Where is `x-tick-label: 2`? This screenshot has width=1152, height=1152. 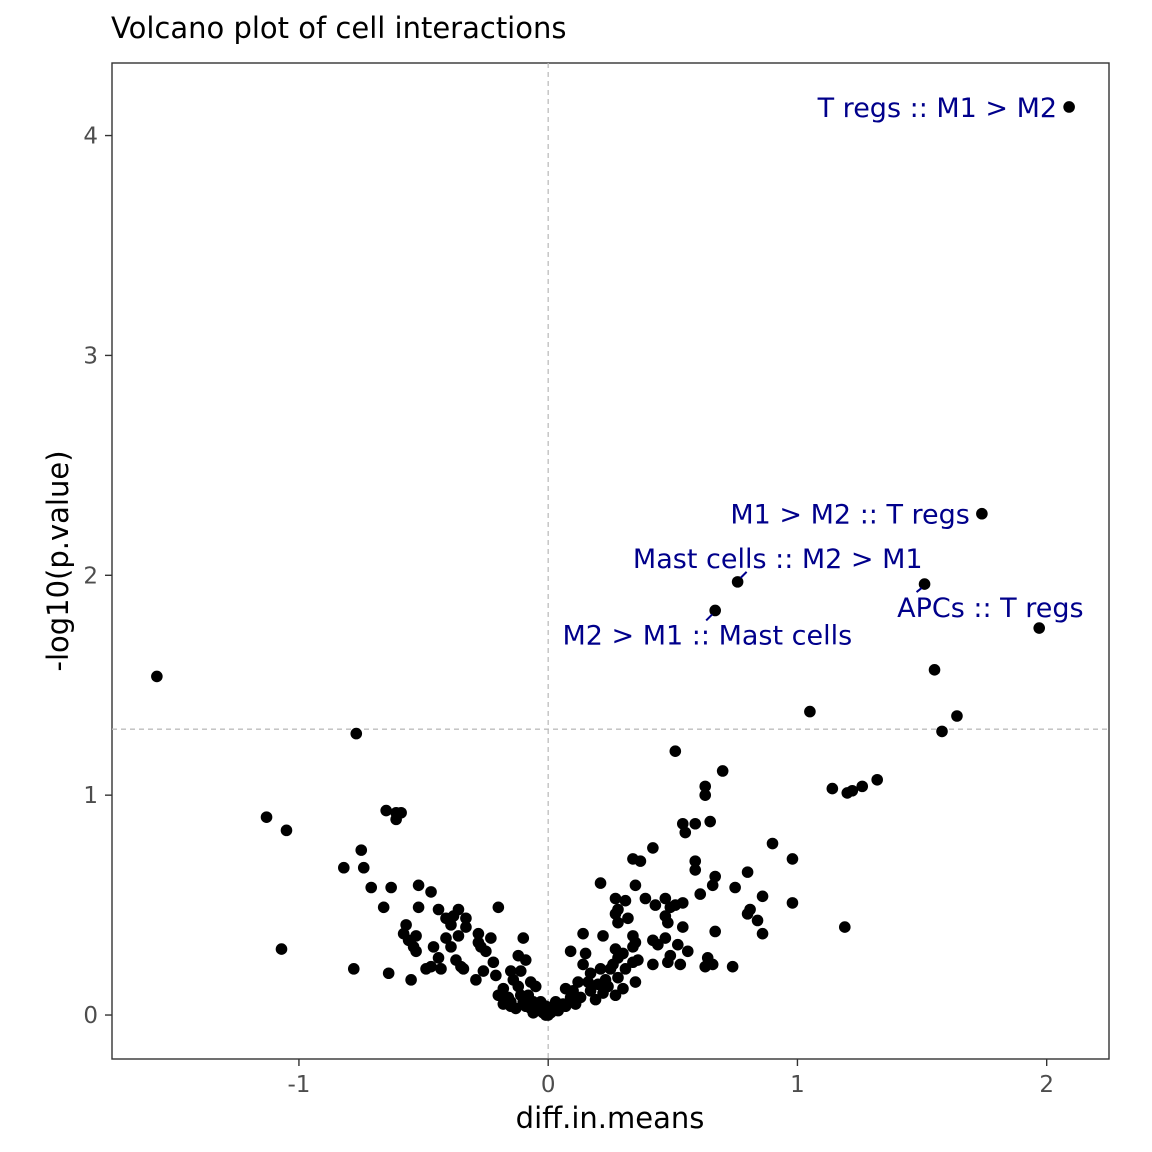
x-tick-label: 2 is located at coordinates (1046, 1085).